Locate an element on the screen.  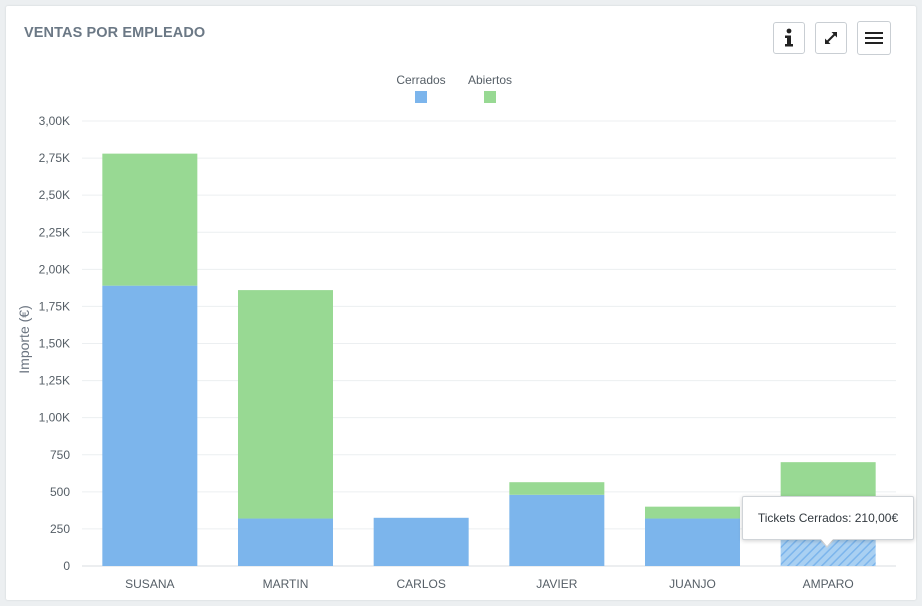
y-tick-label: 1,50K is located at coordinates (54, 344).